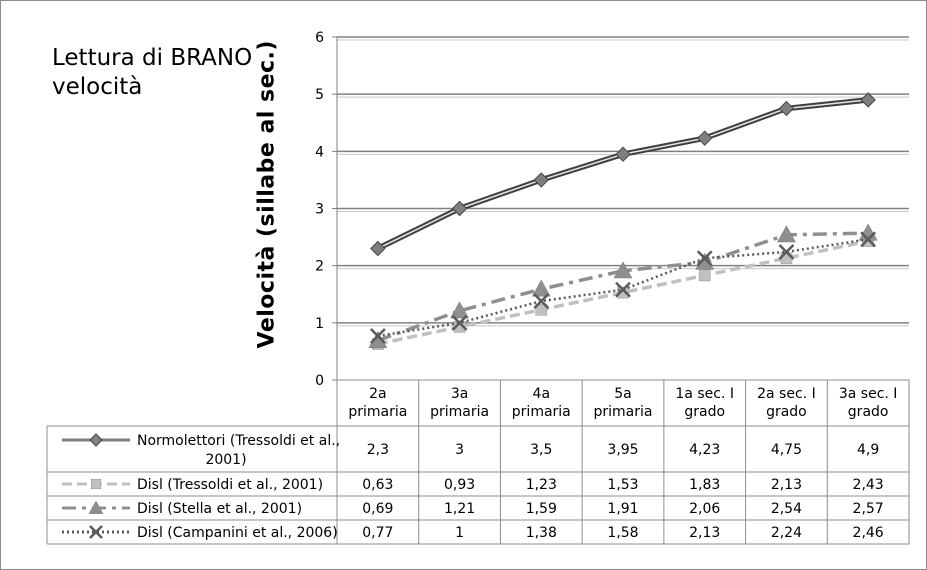  Describe the element at coordinates (868, 450) in the screenshot. I see `data-value: 4,9` at that location.